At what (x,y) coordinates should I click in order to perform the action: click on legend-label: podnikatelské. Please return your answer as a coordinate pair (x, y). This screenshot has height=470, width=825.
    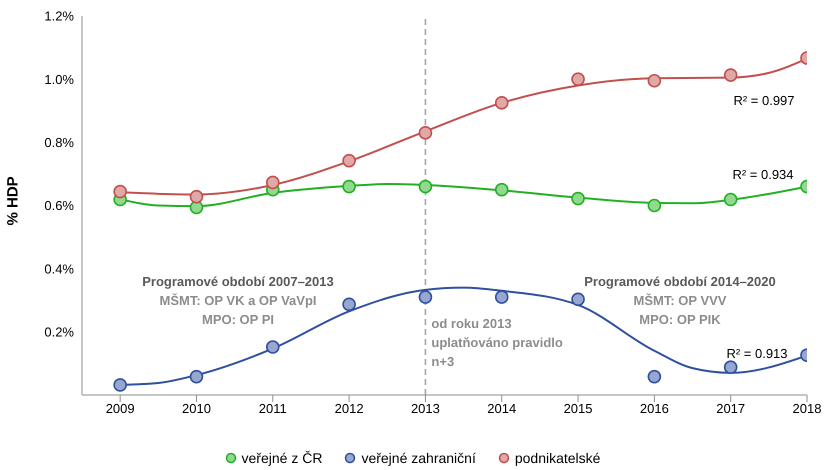
    Looking at the image, I should click on (557, 458).